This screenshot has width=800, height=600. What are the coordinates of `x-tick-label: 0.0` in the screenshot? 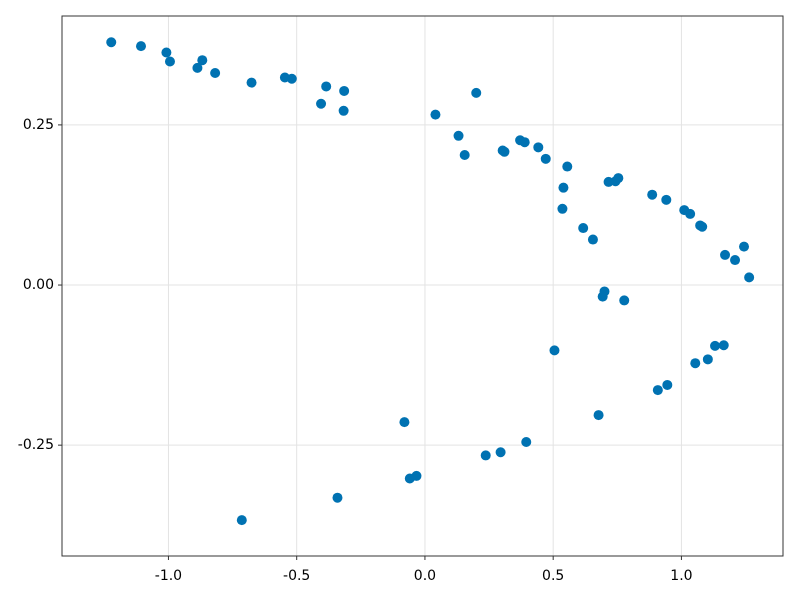 It's located at (425, 576).